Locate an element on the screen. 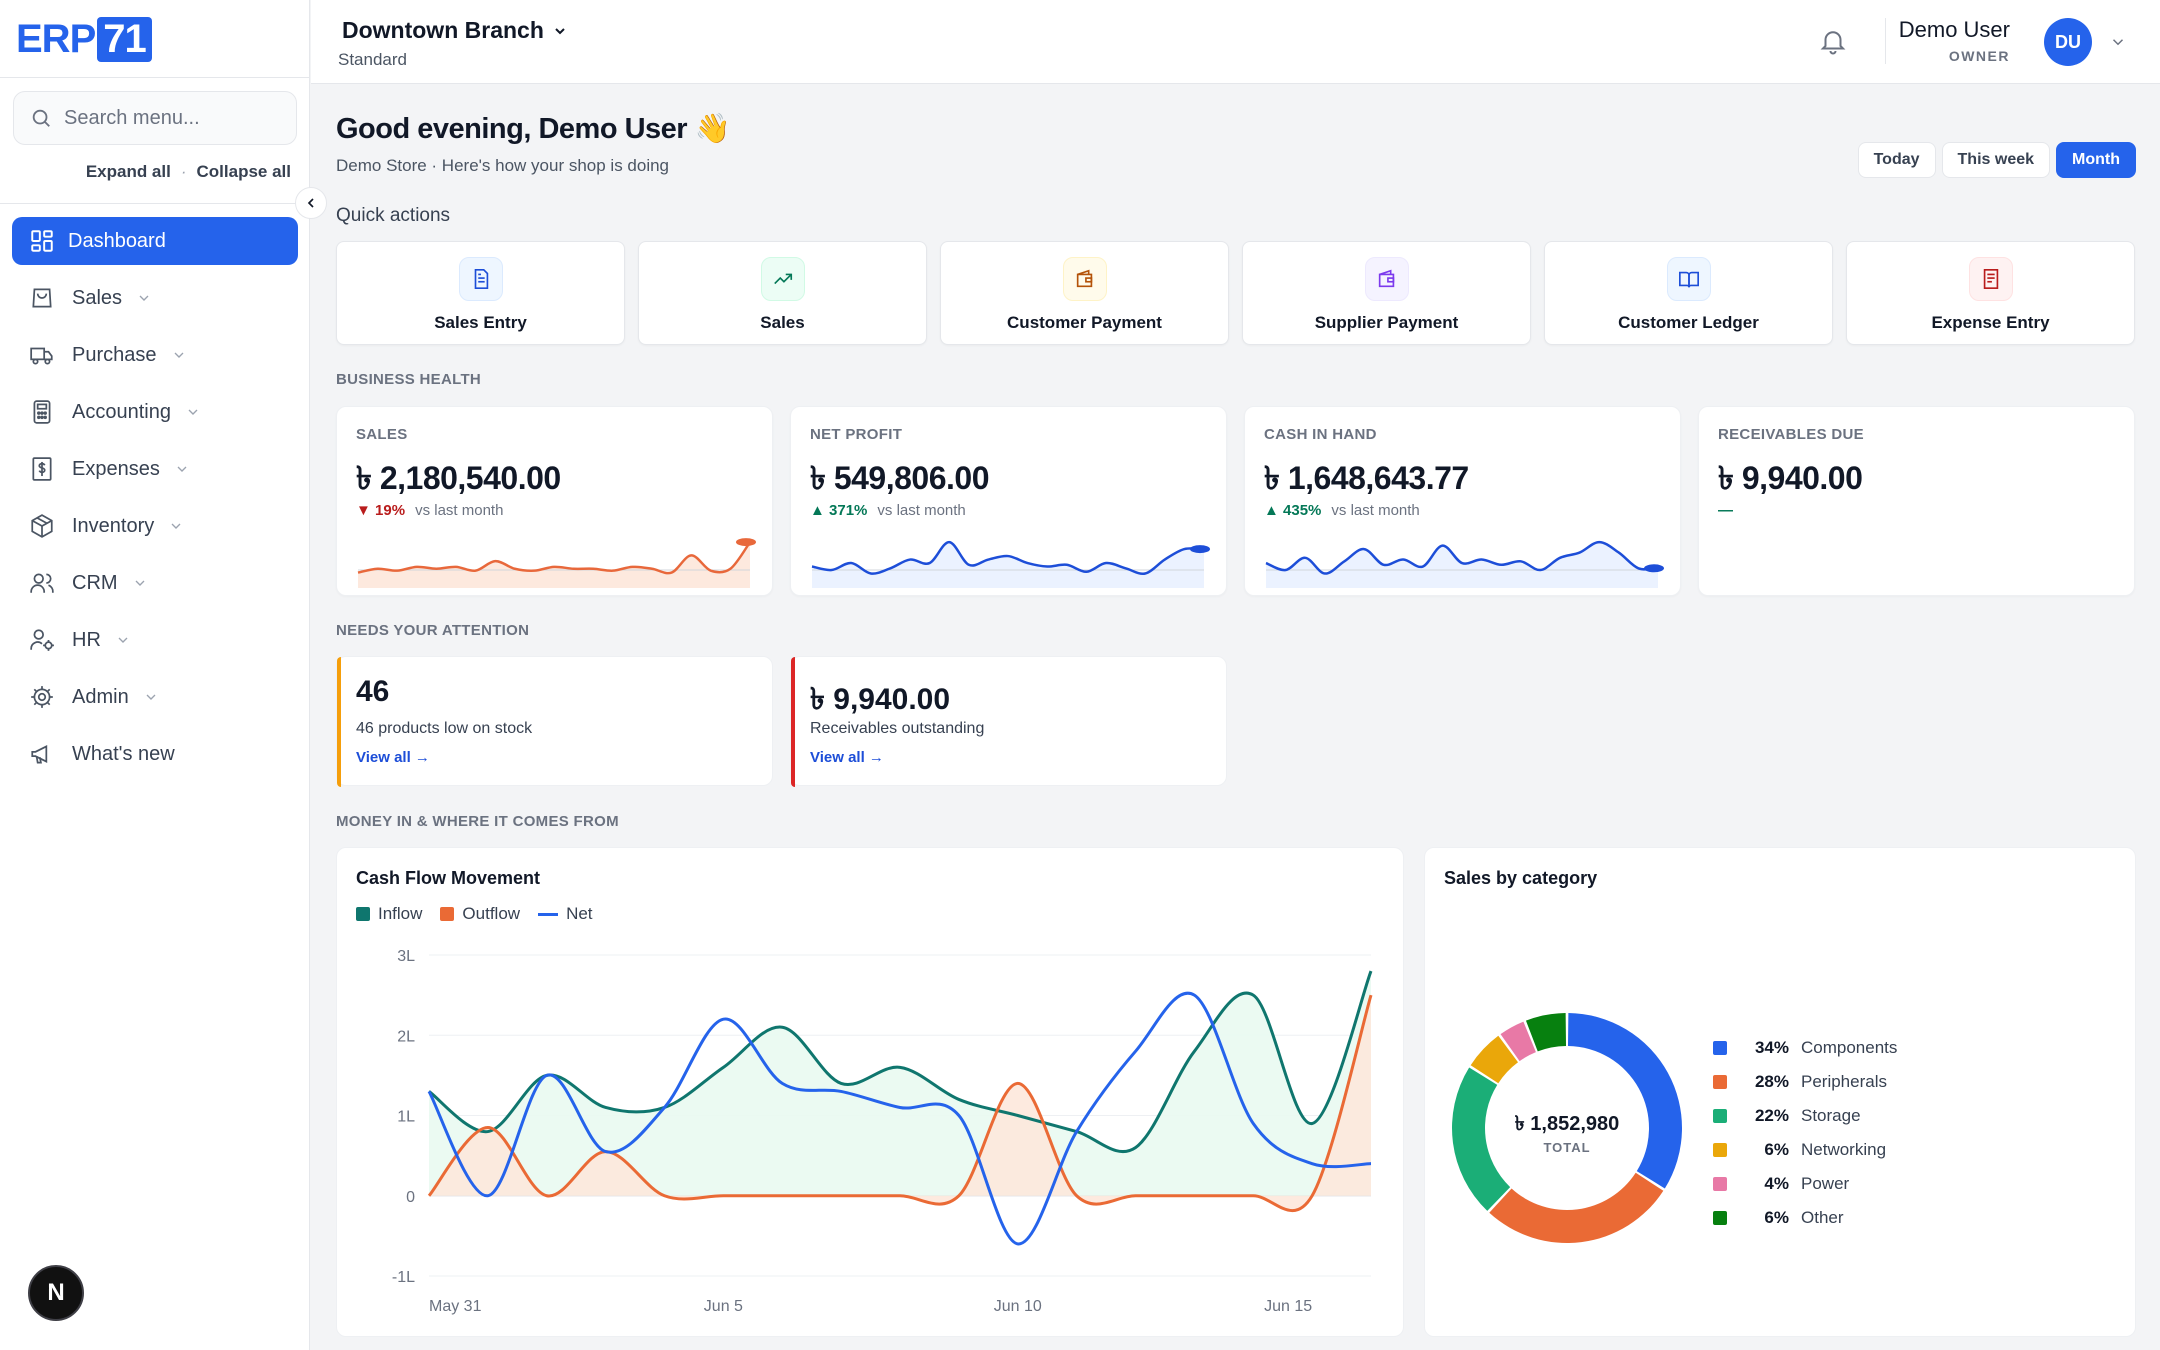 The image size is (2160, 1350). collapse-all-button: Collapse all is located at coordinates (243, 171).